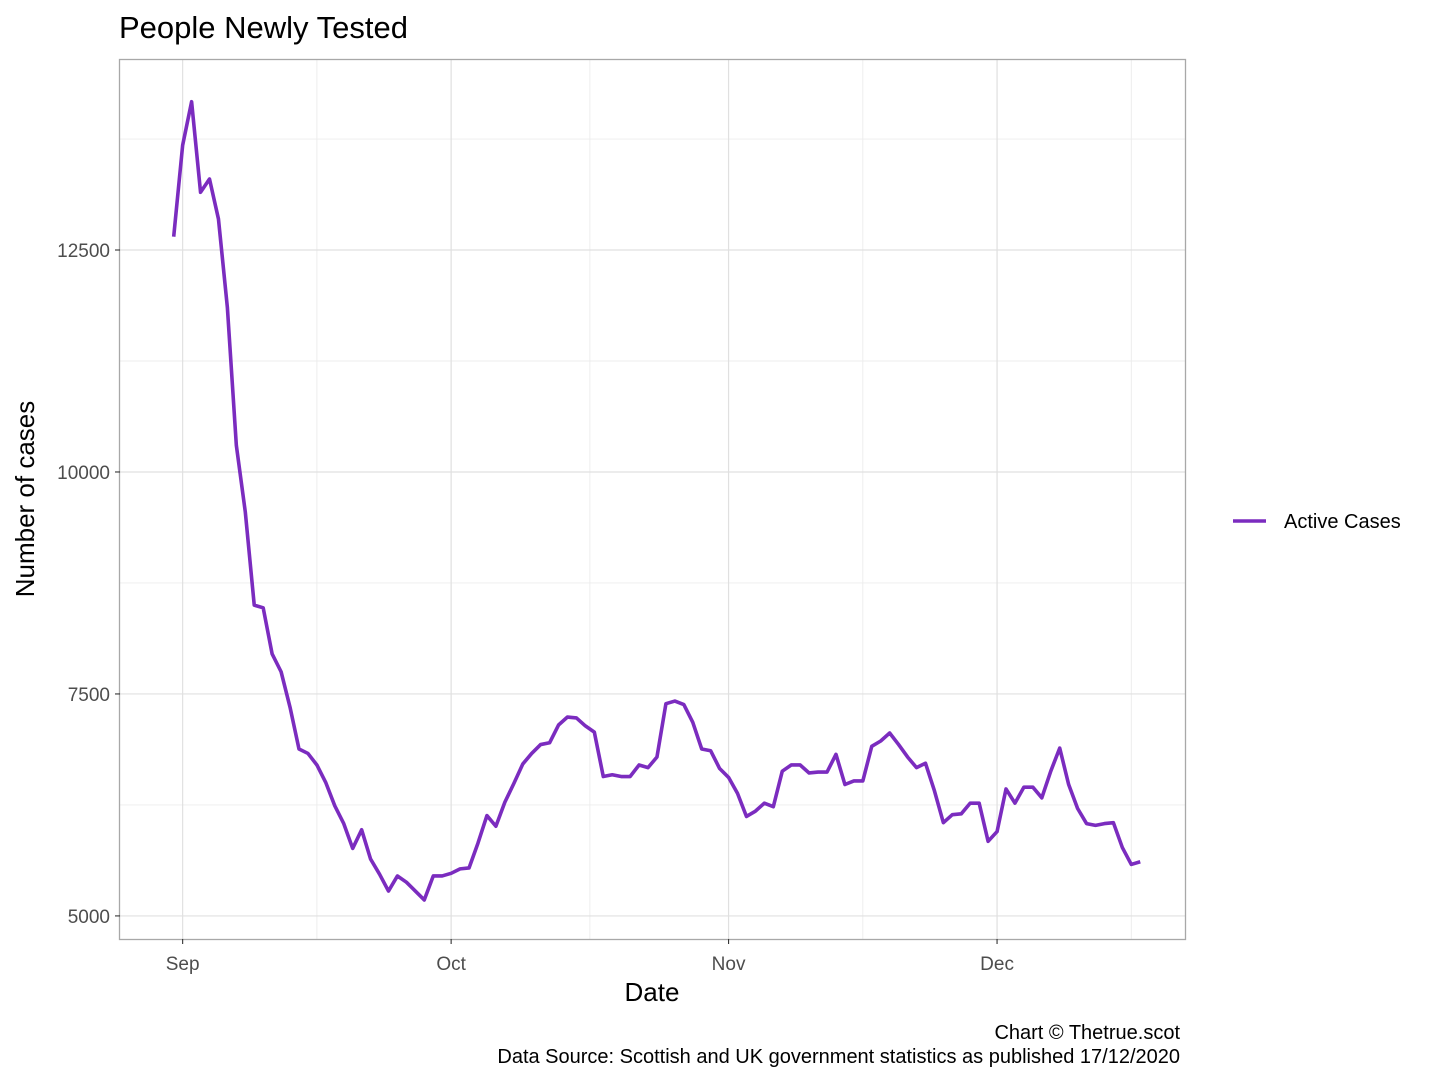 This screenshot has width=1440, height=1080. I want to click on chart-title: People Newly Tested, so click(263, 27).